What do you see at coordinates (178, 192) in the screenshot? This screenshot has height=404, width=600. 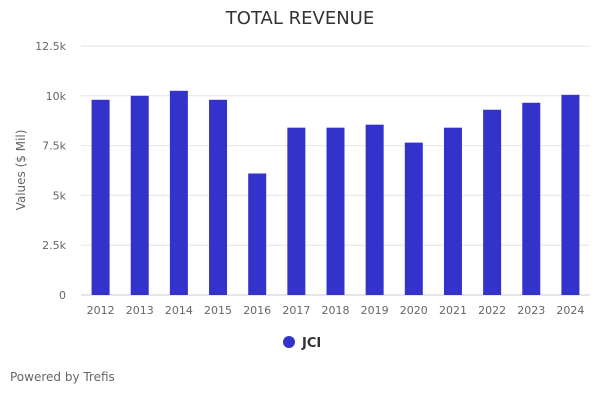 I see `bar-2014` at bounding box center [178, 192].